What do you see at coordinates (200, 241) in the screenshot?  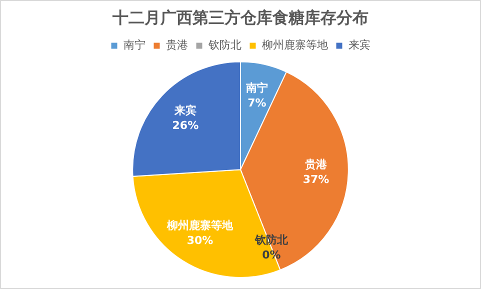 I see `data-label: 30%` at bounding box center [200, 241].